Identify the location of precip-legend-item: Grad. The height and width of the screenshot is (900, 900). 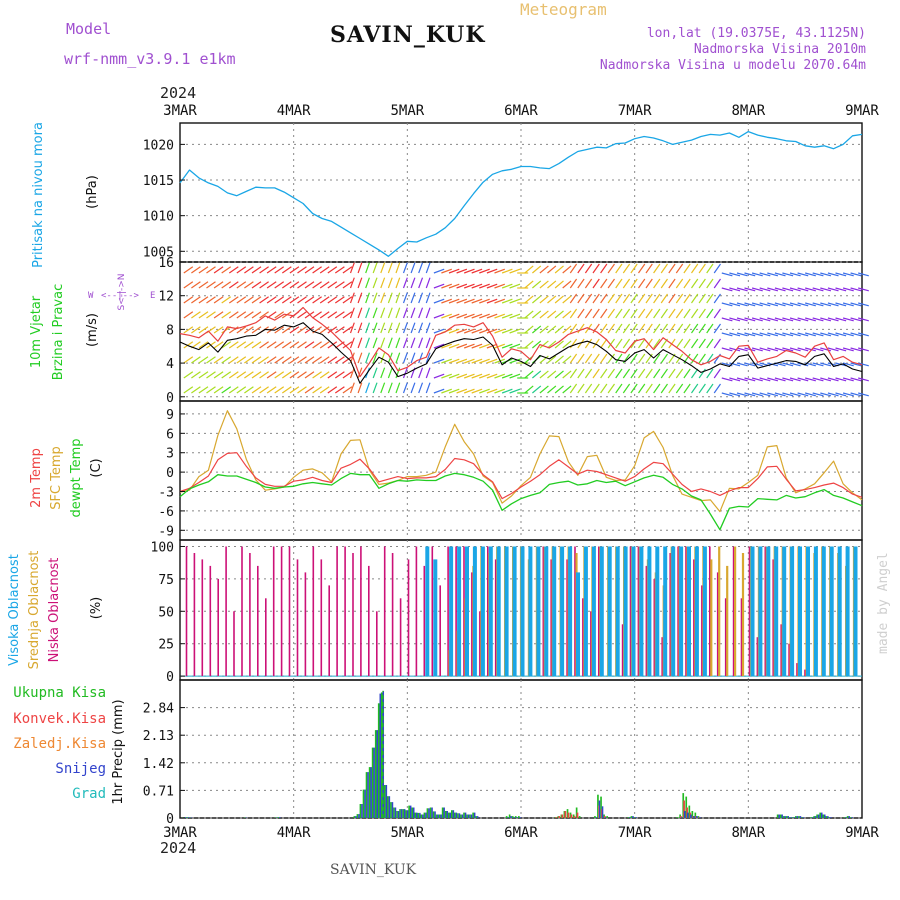
(89, 794).